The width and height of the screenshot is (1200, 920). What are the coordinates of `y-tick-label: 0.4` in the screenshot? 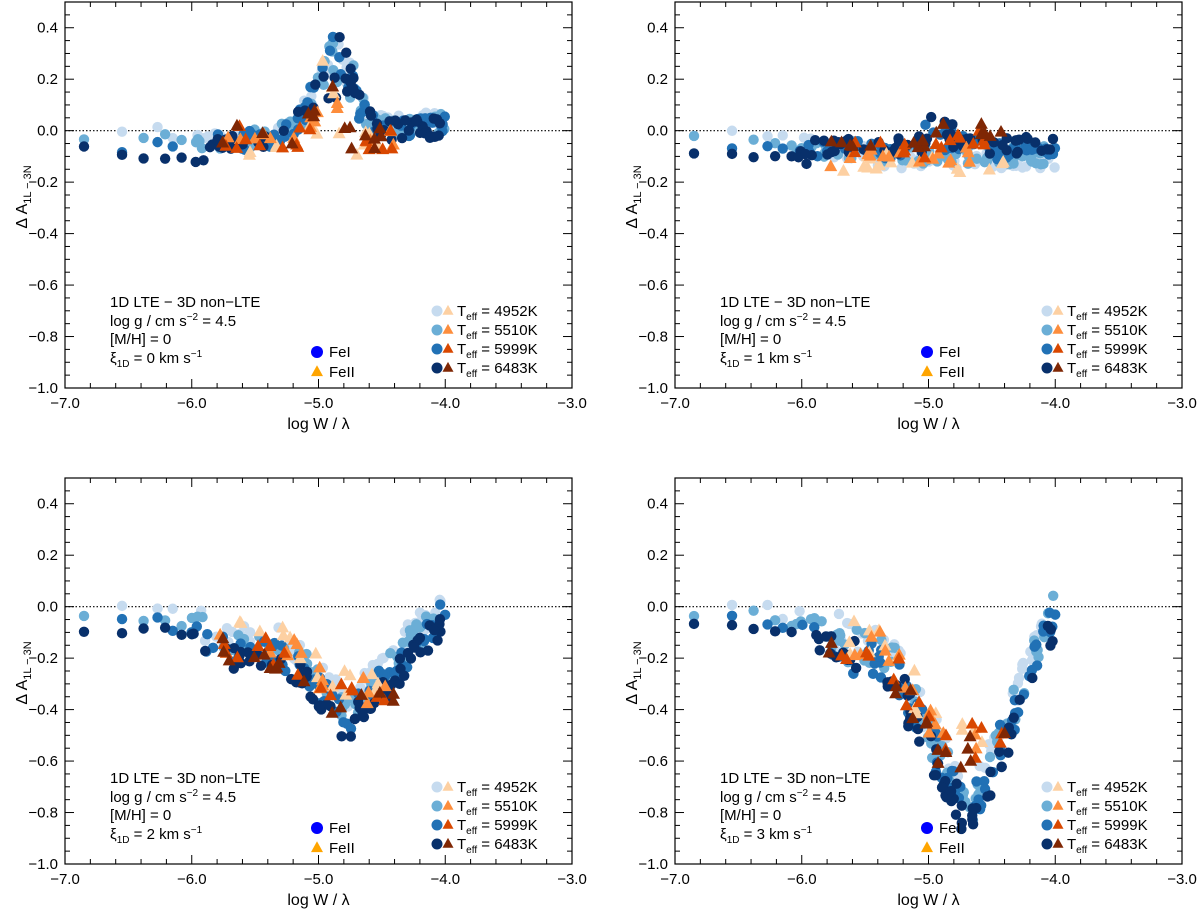 It's located at (47, 504).